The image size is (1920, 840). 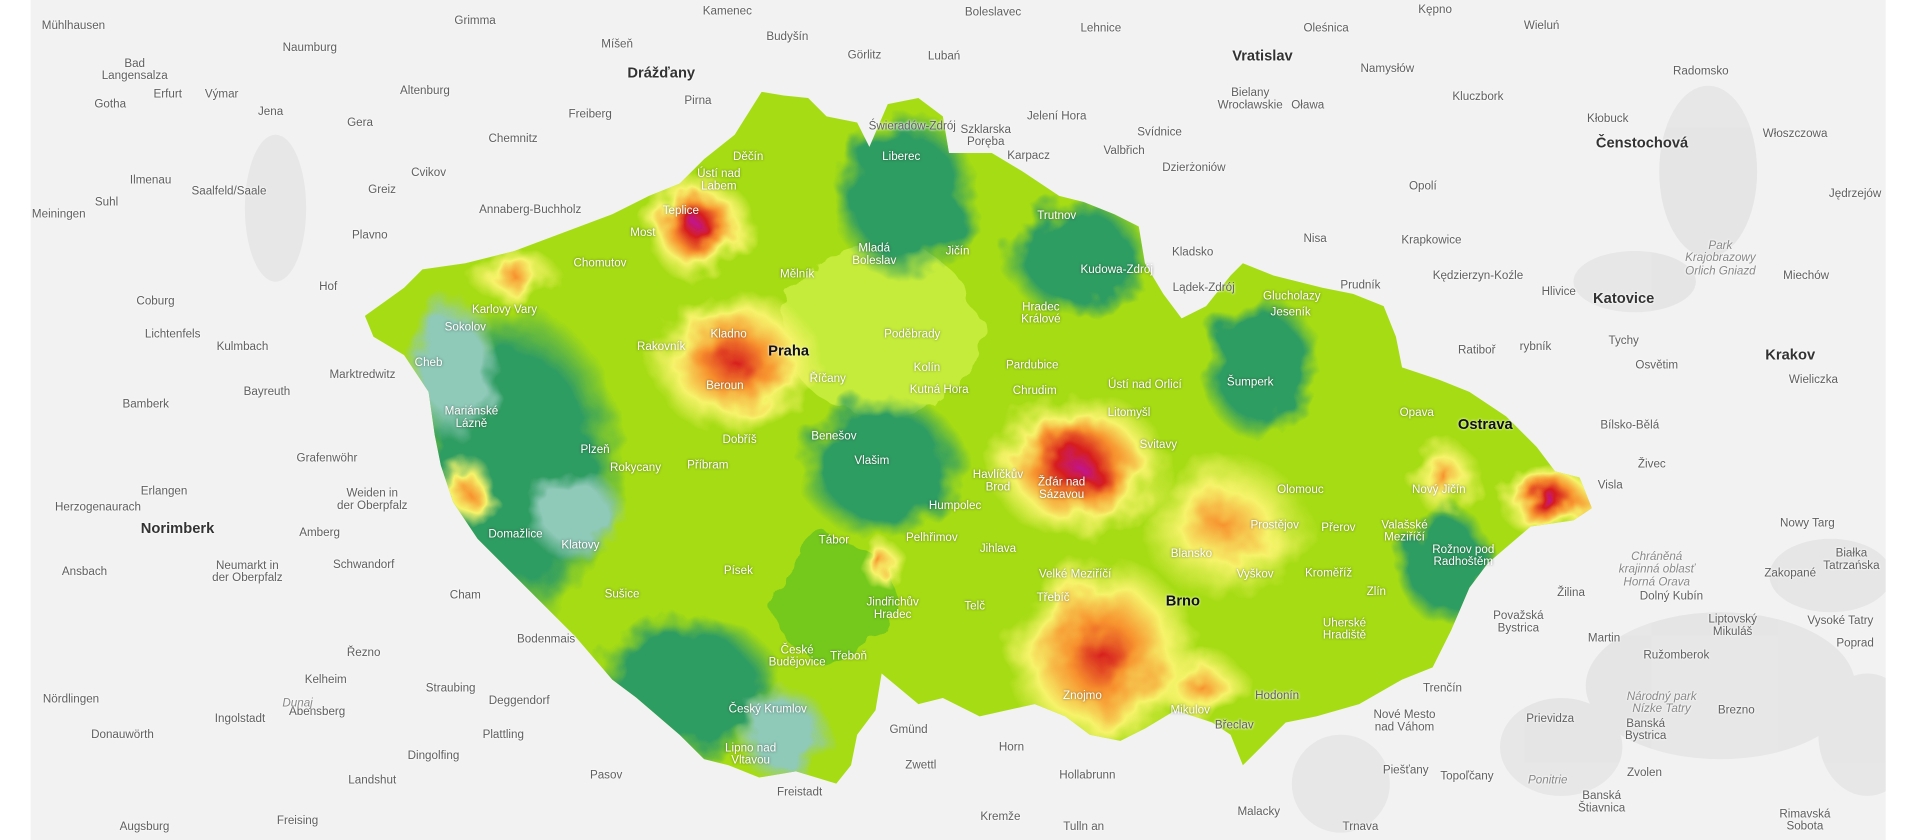 I want to click on place-label: Visla, so click(x=1610, y=485).